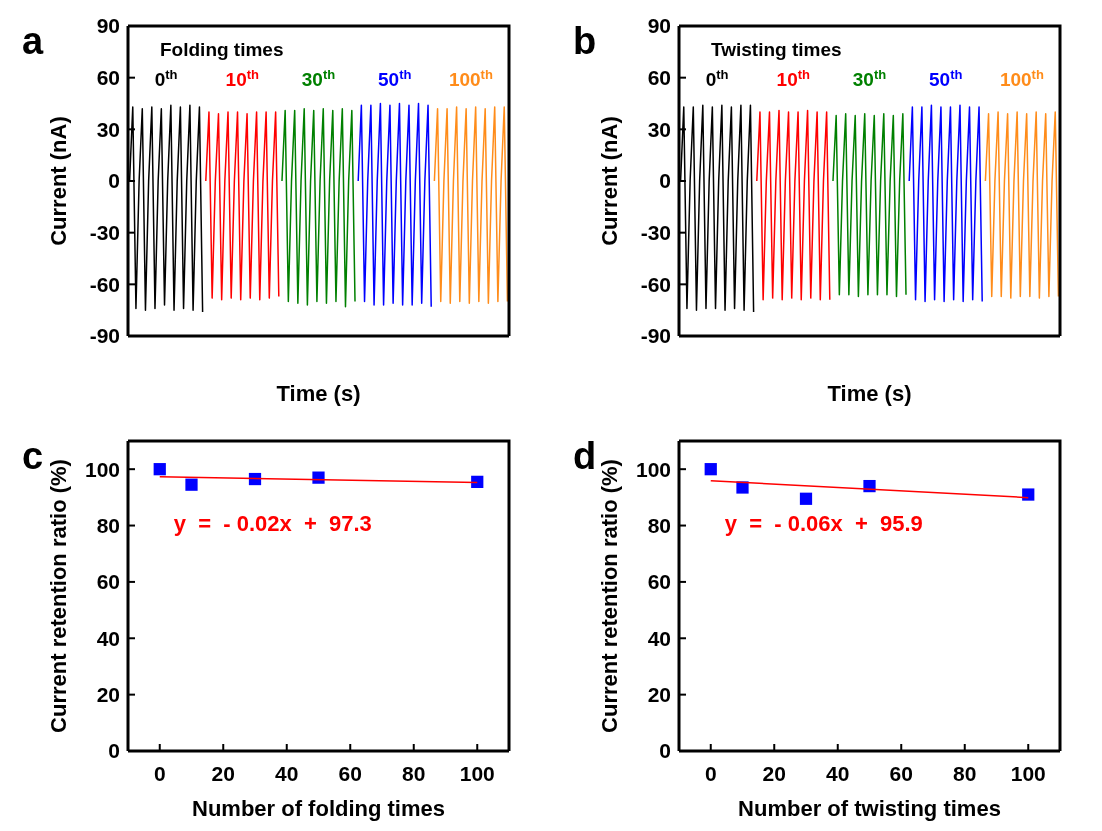 The height and width of the screenshot is (831, 1102). I want to click on legend-title: Folding times, so click(222, 49).